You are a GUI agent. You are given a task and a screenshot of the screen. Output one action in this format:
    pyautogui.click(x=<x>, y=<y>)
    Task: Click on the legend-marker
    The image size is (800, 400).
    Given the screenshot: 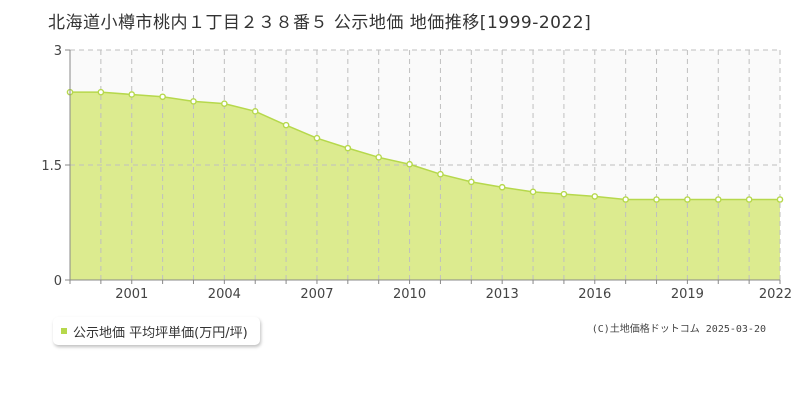 What is the action you would take?
    pyautogui.click(x=64, y=331)
    